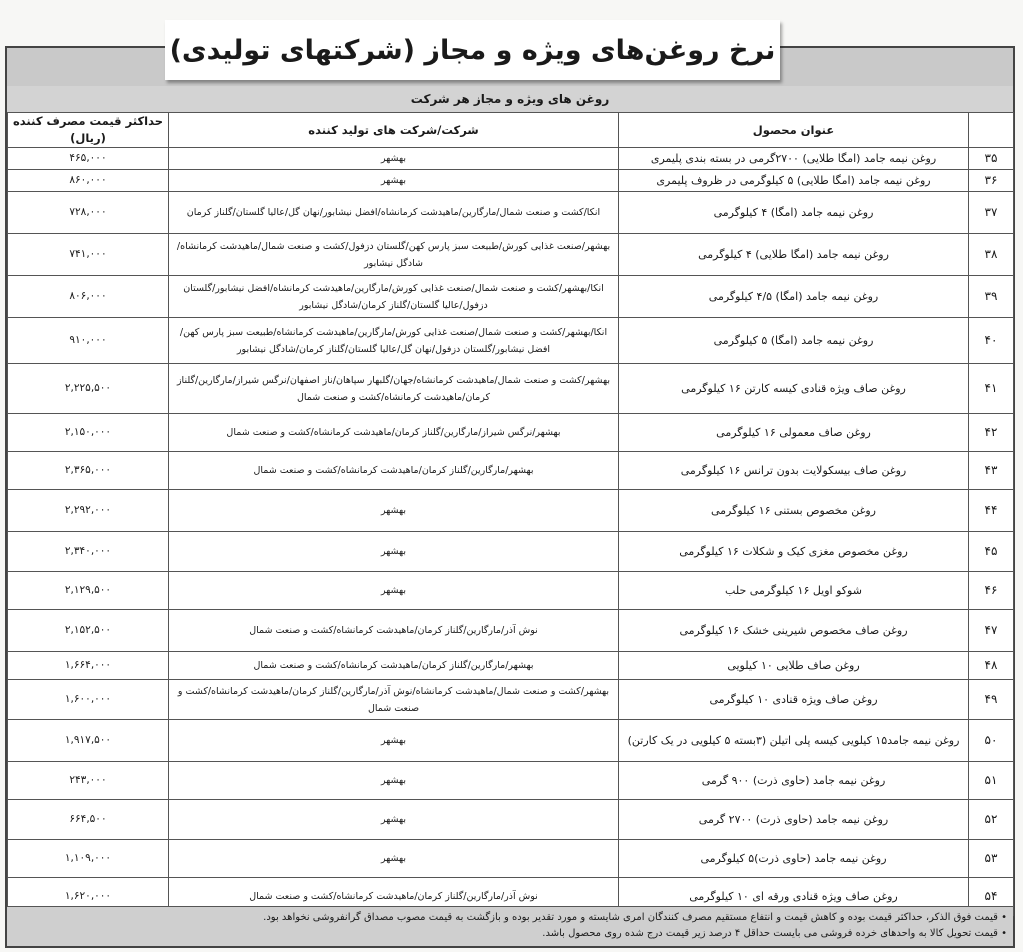 The image size is (1023, 952). I want to click on max-price: ۸۶۰,۰۰۰, so click(88, 180).